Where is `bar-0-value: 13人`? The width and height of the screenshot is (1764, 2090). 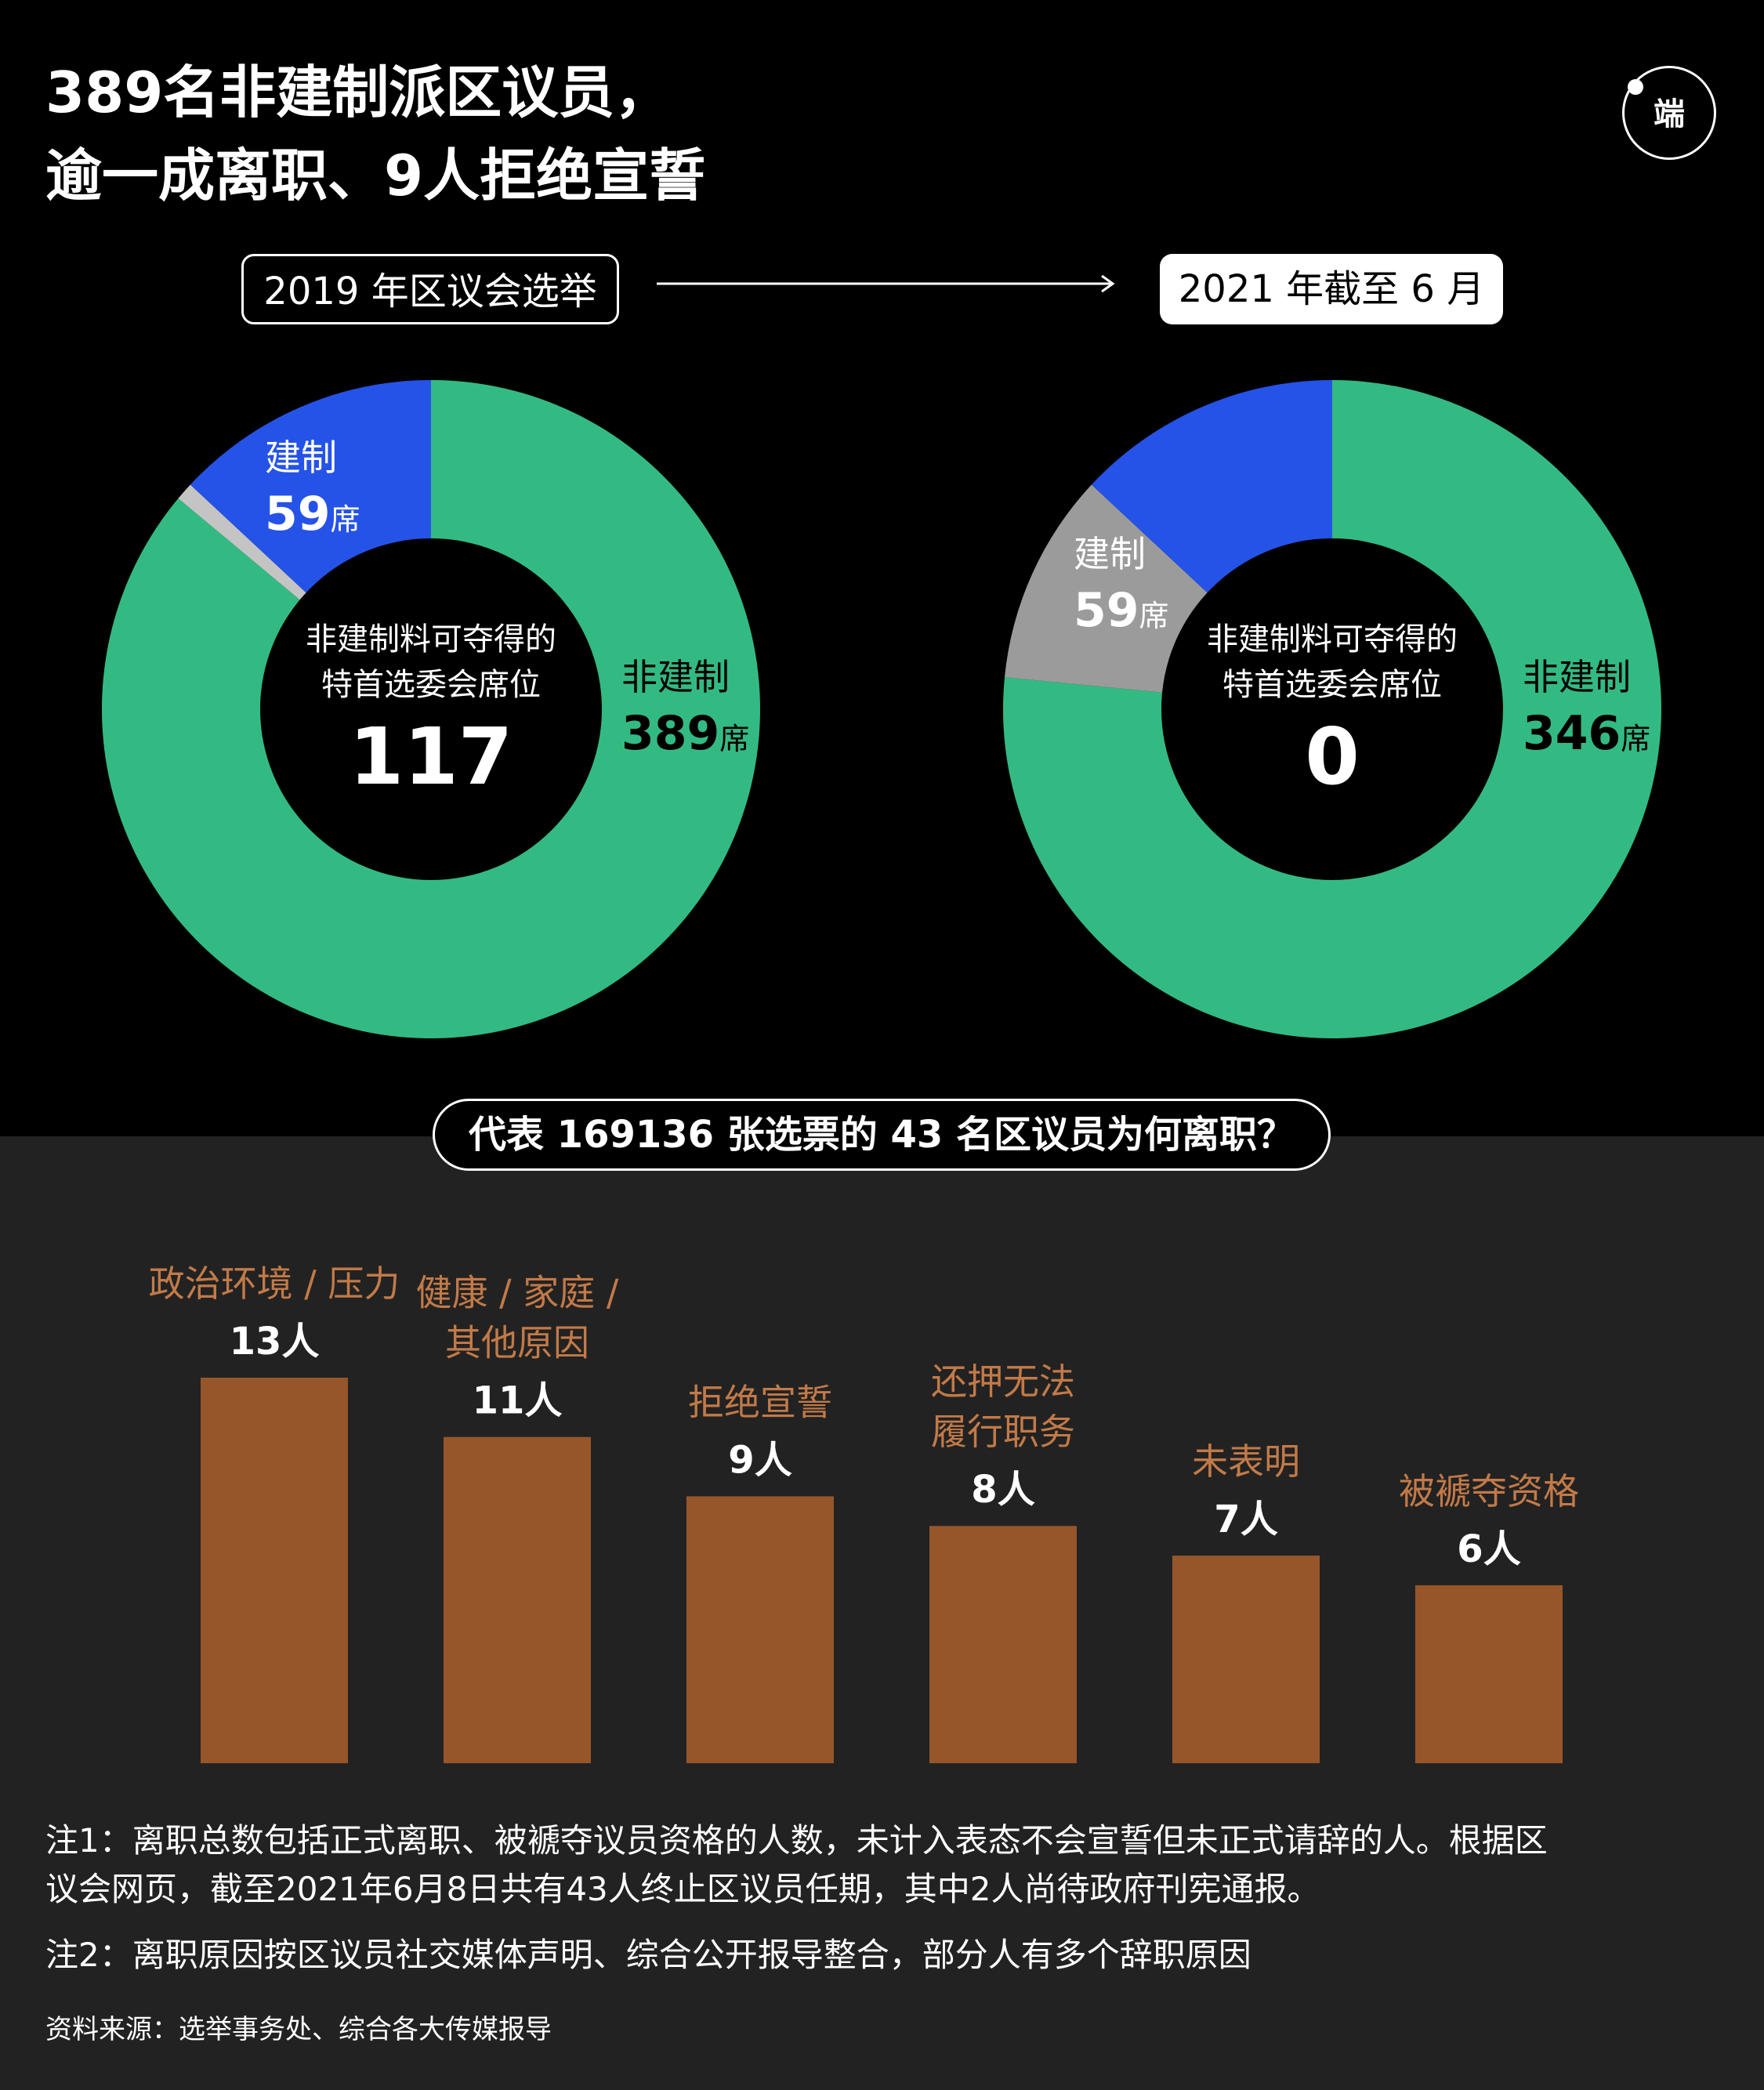
bar-0-value: 13人 is located at coordinates (275, 1342).